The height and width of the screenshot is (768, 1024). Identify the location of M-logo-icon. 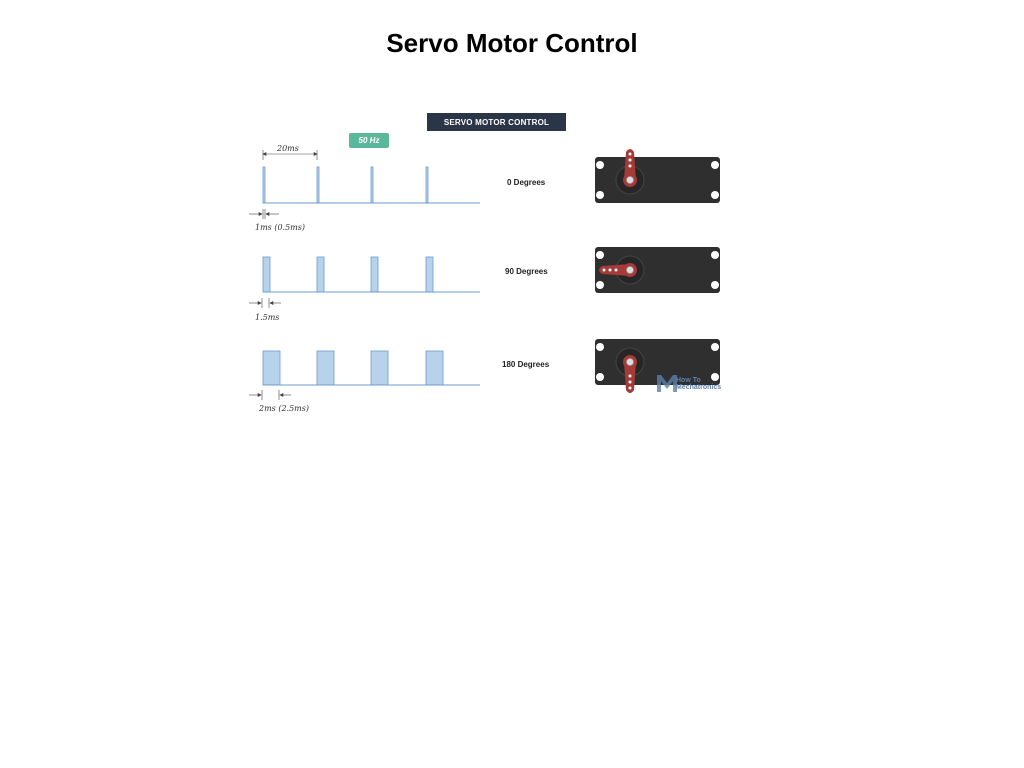
(667, 383).